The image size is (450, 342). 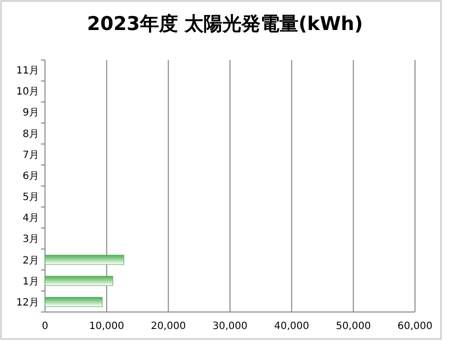 I want to click on y-tick-label: 12月, so click(x=27, y=302).